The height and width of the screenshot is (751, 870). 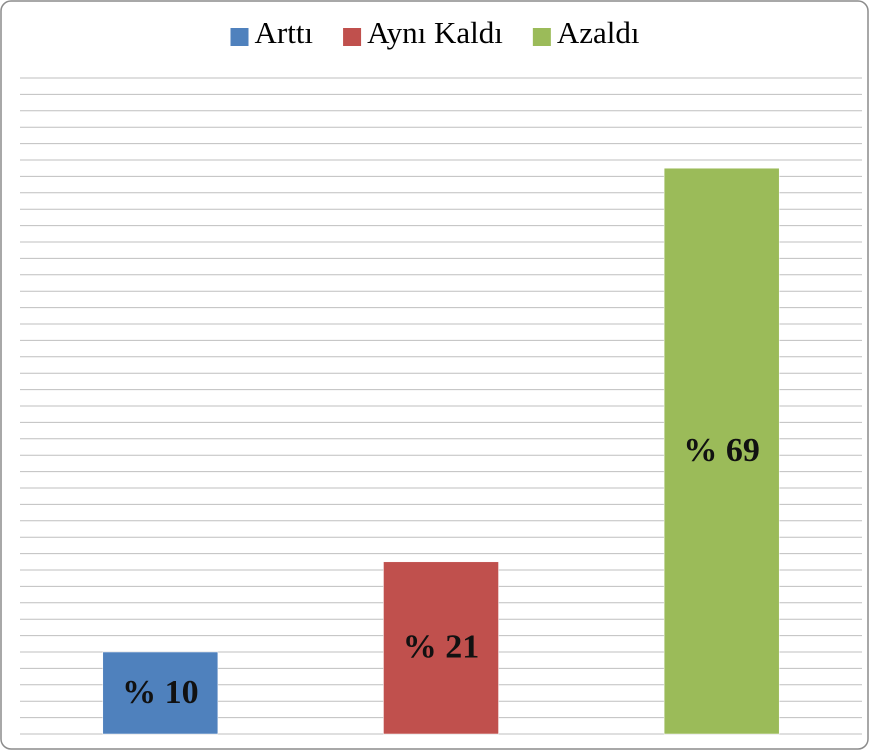 I want to click on data-label: % 10, so click(x=160, y=692).